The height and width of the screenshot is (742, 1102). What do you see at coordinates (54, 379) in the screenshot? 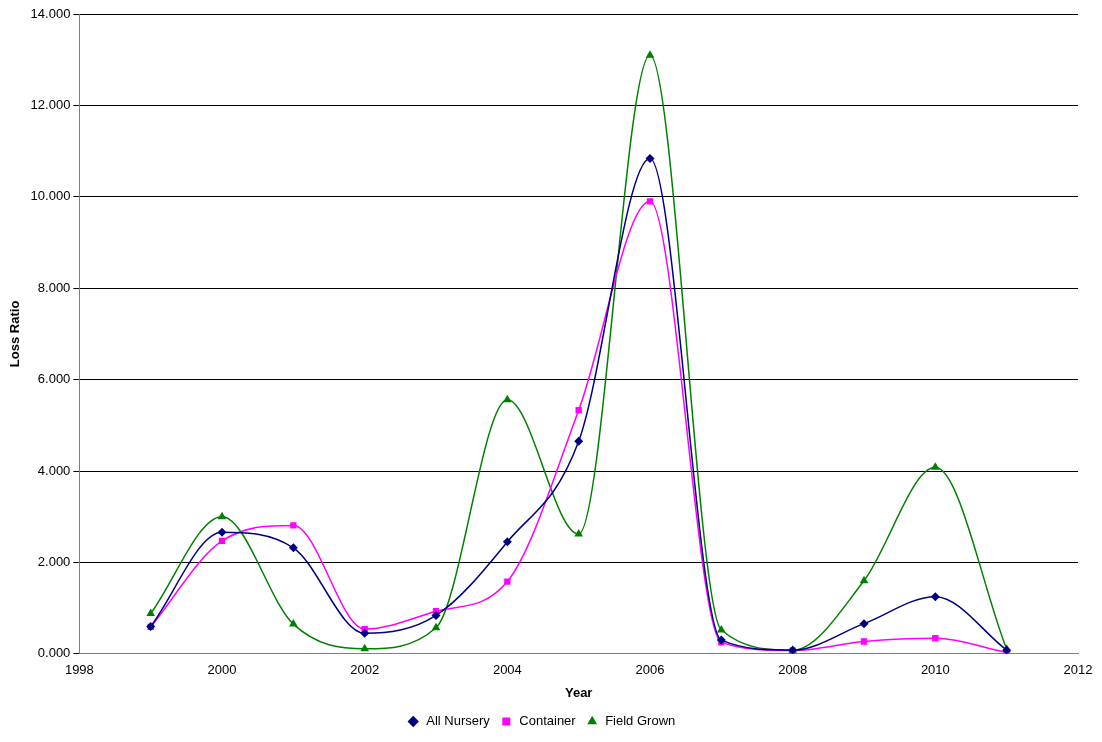
I see `y-tick-label: 6.000` at bounding box center [54, 379].